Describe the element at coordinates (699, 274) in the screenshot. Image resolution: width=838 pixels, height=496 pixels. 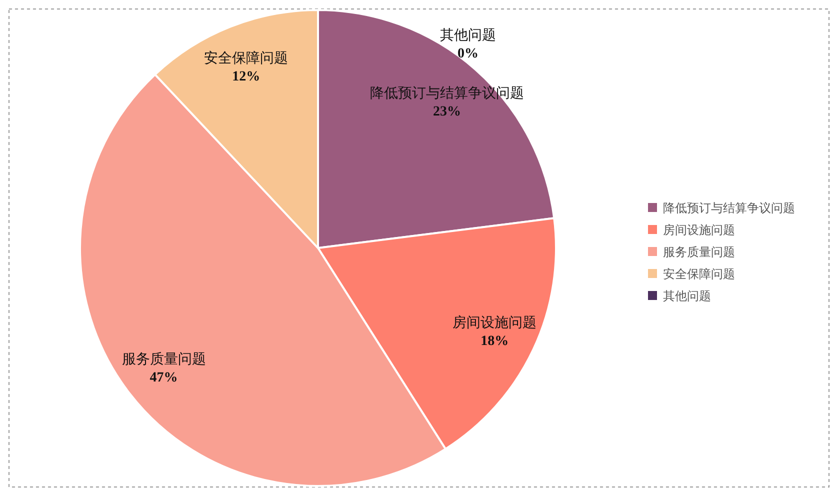
I see `legend-label: 安全保障问题` at that location.